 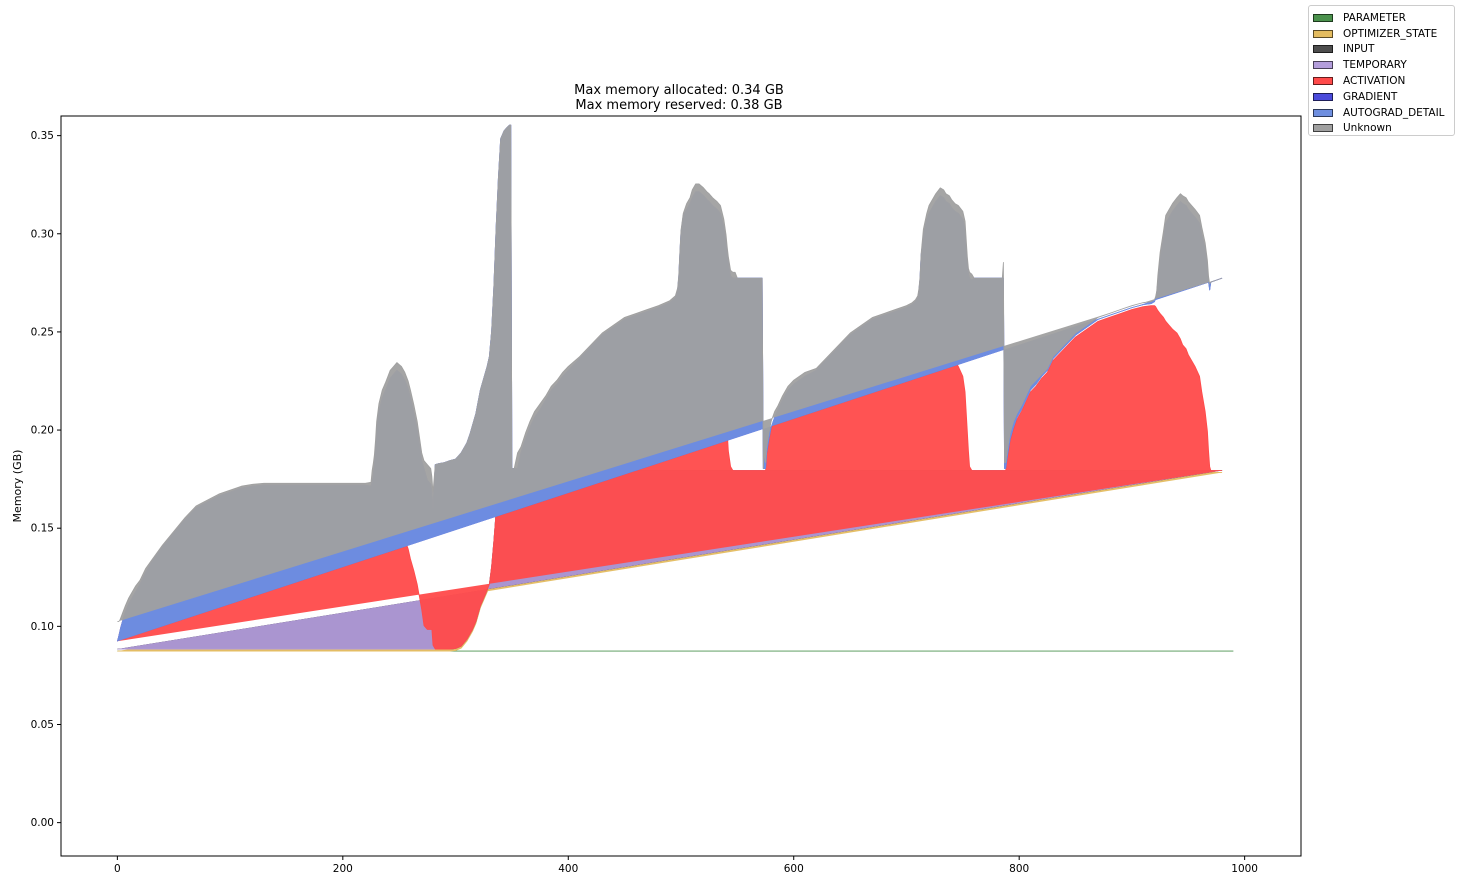 I want to click on y-tick-label: 0.05, so click(x=42, y=725).